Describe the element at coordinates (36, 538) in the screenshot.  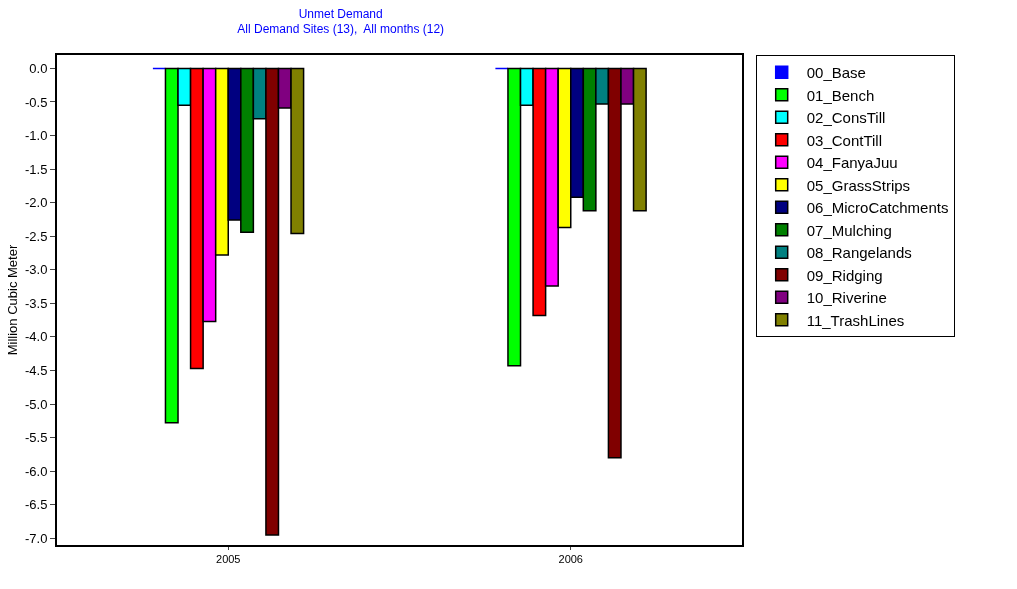
I see `y-tick-label: -7.0` at that location.